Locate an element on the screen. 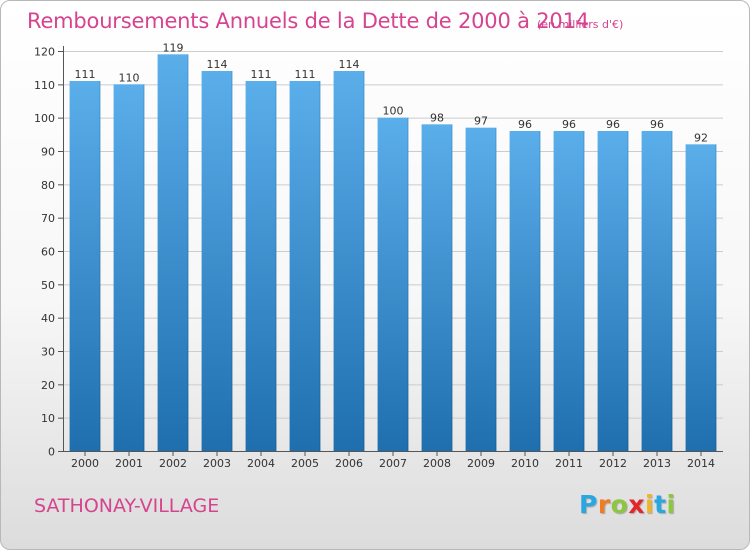  data-label-2007: 100 is located at coordinates (393, 111).